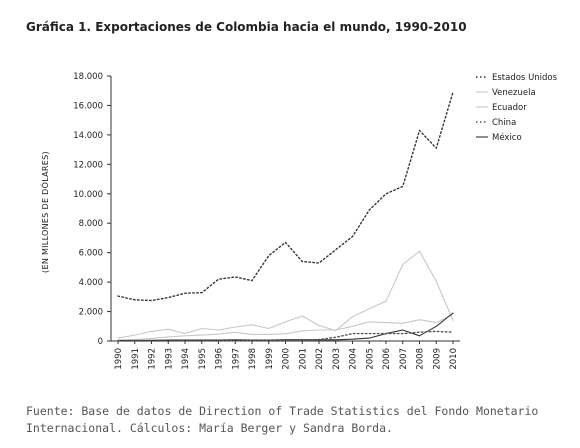 The image size is (580, 448). What do you see at coordinates (186, 359) in the screenshot?
I see `x-tick-label: 1994` at bounding box center [186, 359].